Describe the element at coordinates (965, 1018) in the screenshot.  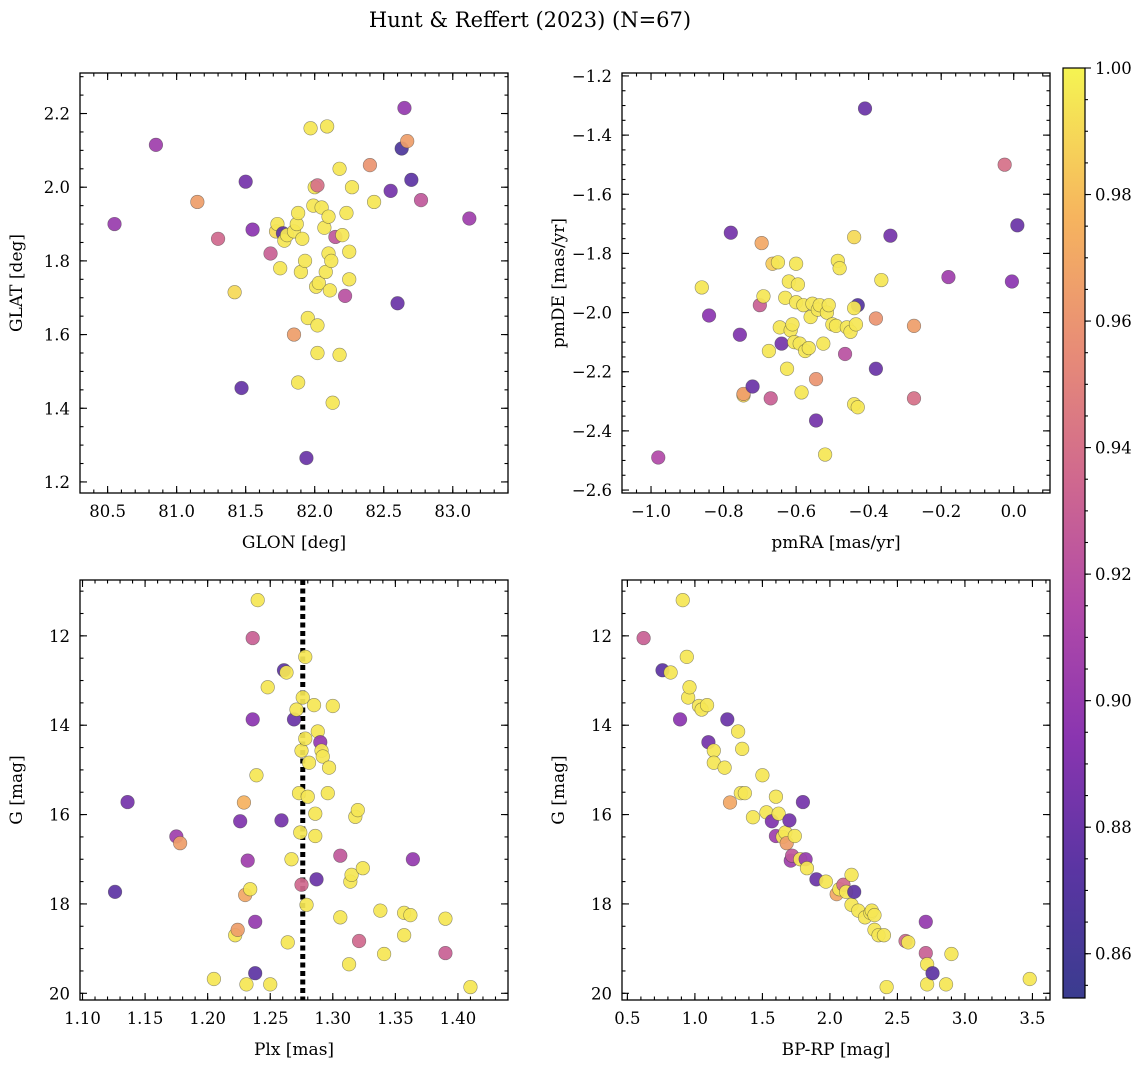
I see `x-tick-label: 3.0` at that location.